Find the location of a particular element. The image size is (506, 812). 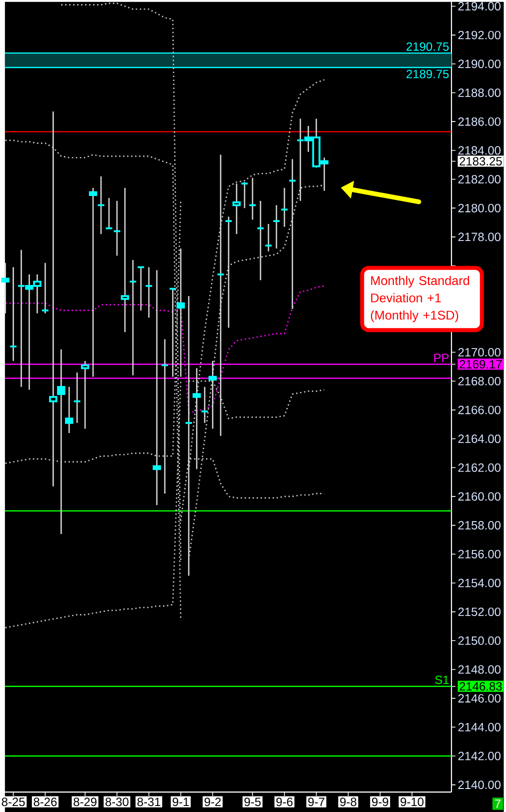

y-tick-label: 2142.00 is located at coordinates (479, 756).